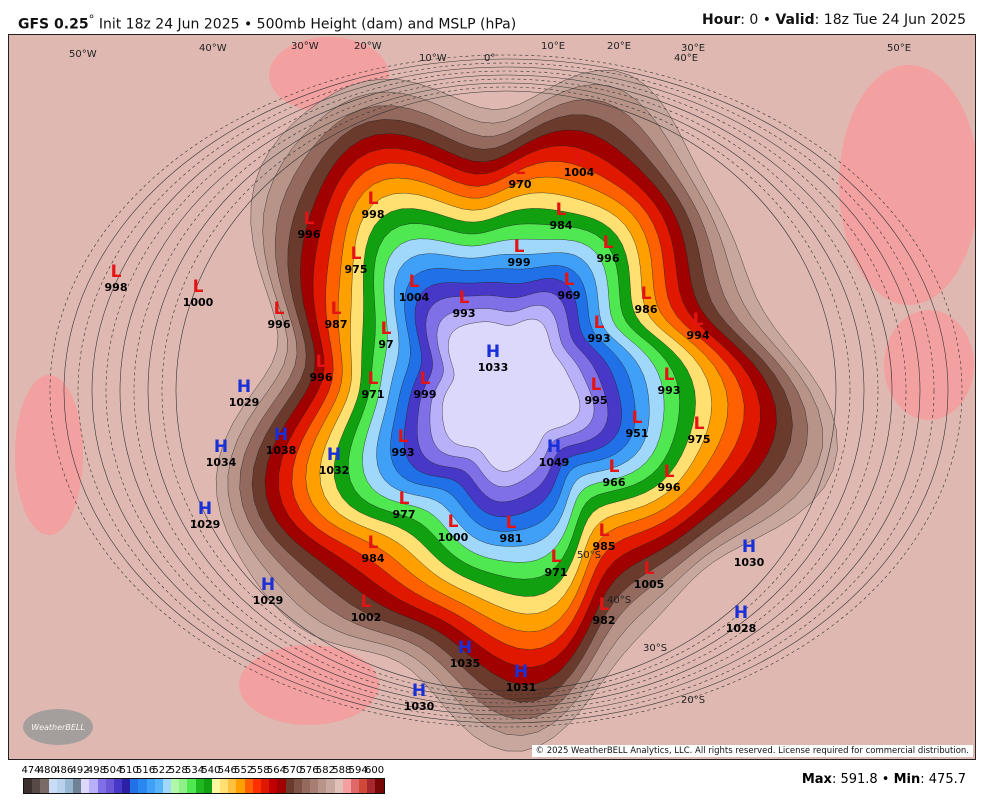 The width and height of the screenshot is (984, 808). What do you see at coordinates (686, 58) in the screenshot?
I see `graticule-label: 40°E` at bounding box center [686, 58].